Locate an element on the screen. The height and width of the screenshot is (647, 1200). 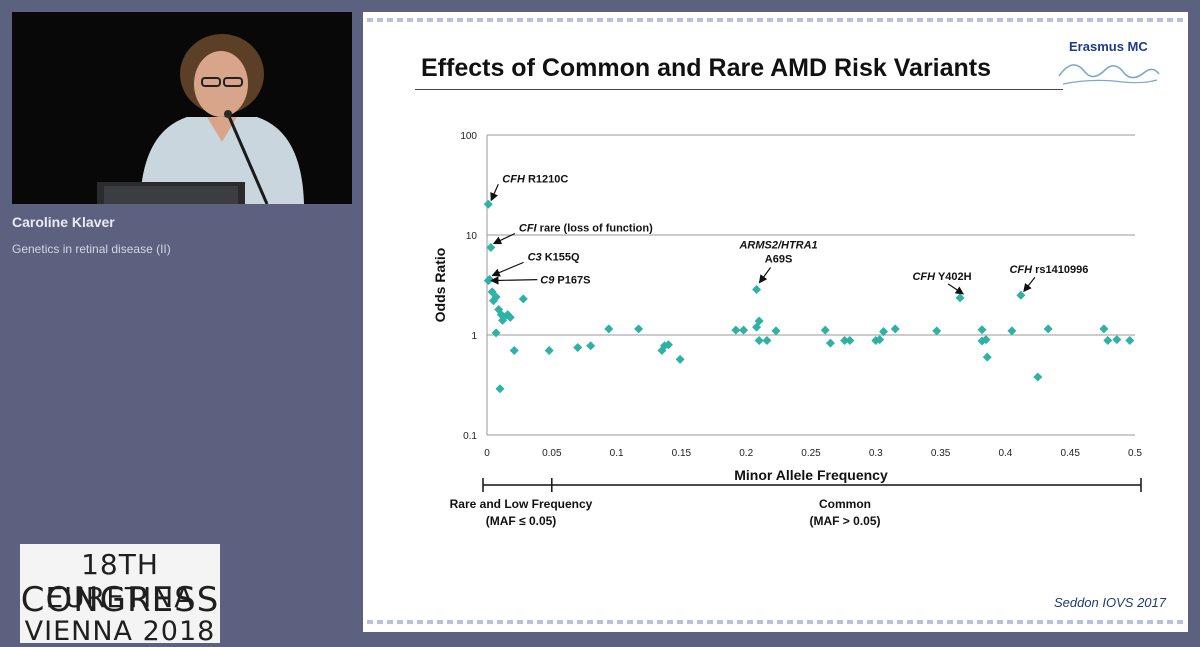
erasmus-signature-icon is located at coordinates (1109, 74).